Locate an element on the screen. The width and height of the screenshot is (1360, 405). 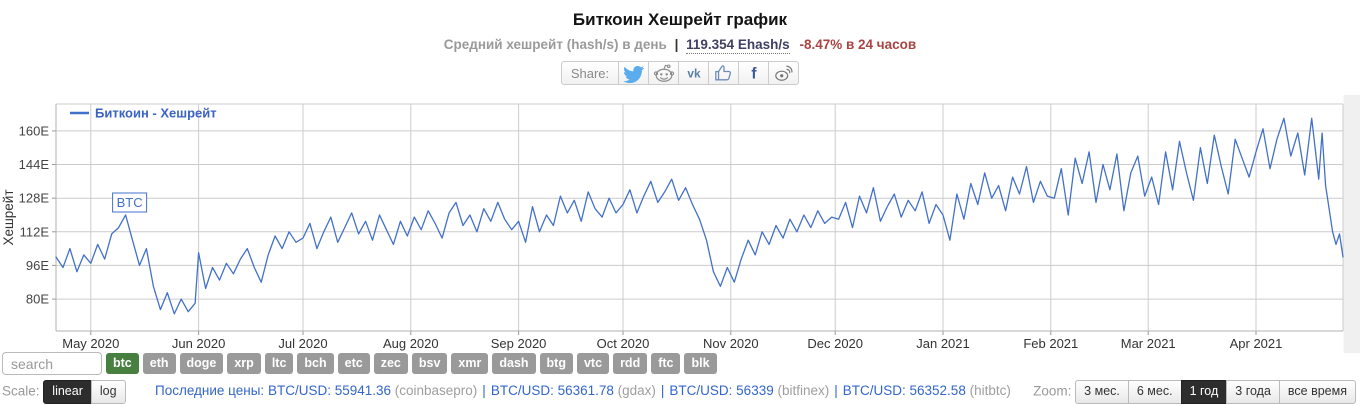
reddit-share-button is located at coordinates (664, 73).